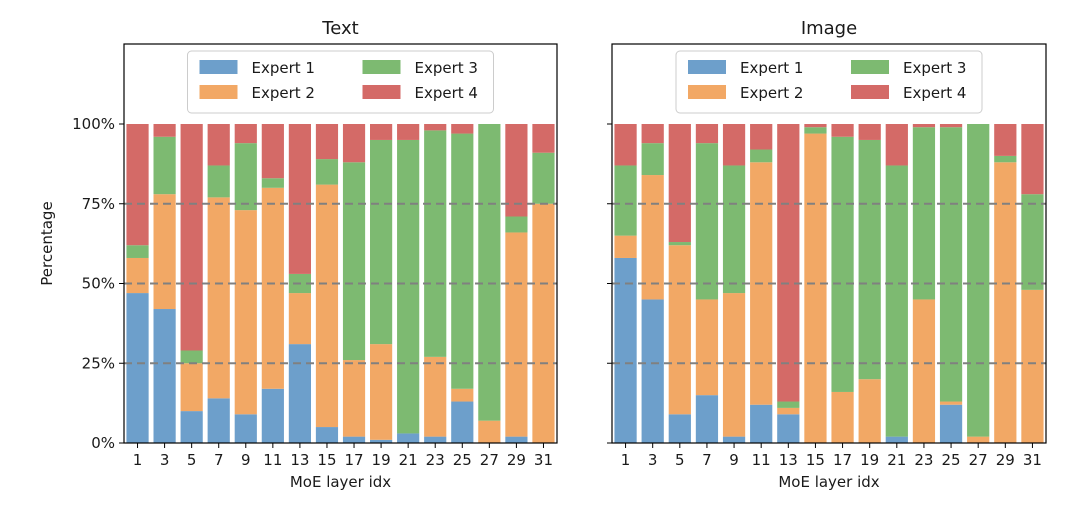  Describe the element at coordinates (1005, 460) in the screenshot. I see `x-tick-label: 29` at that location.